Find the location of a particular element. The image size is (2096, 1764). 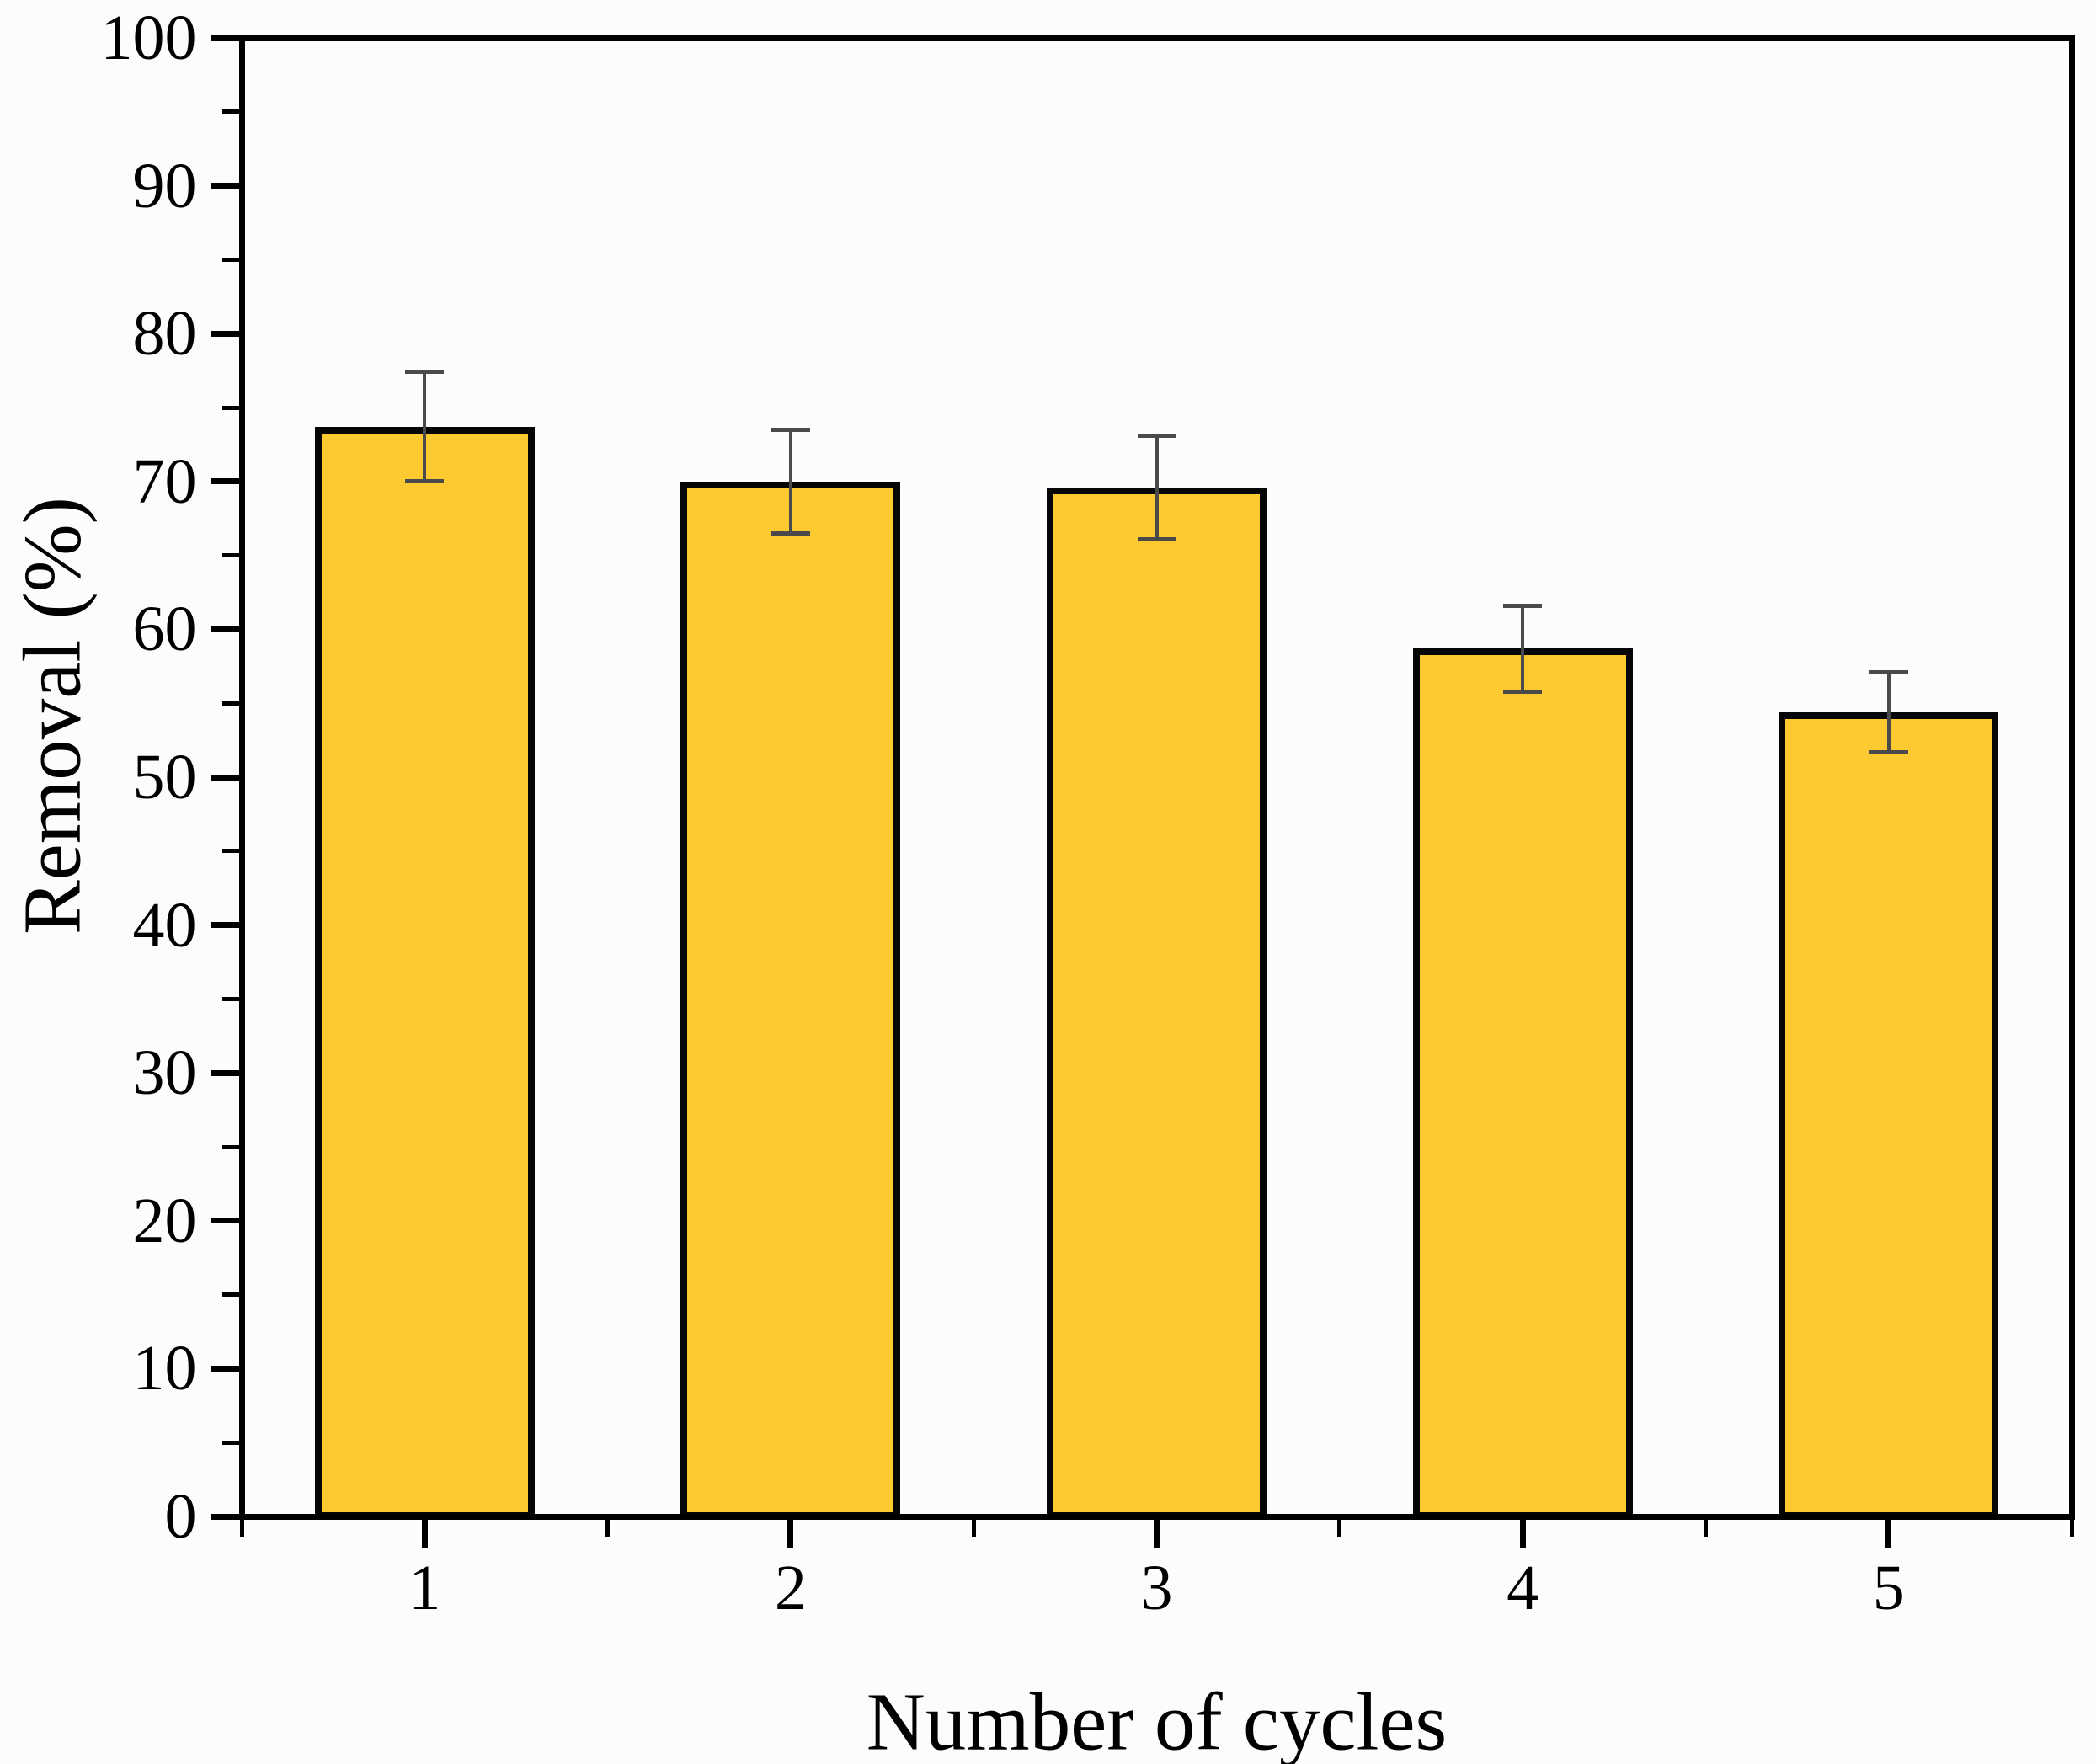

y-tick-label: 70 is located at coordinates (164, 481).